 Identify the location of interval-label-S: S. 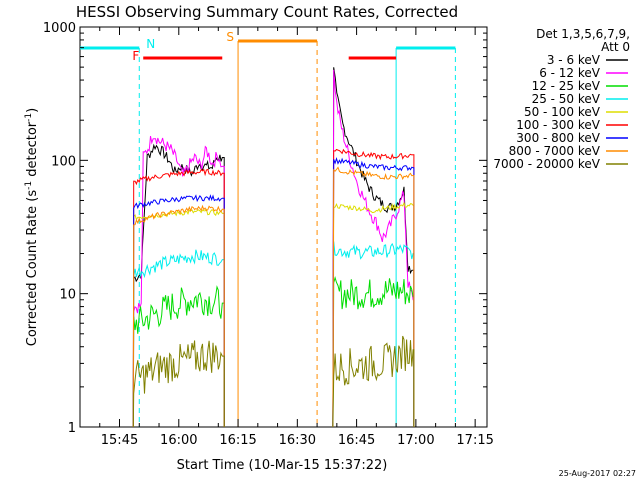
(230, 37).